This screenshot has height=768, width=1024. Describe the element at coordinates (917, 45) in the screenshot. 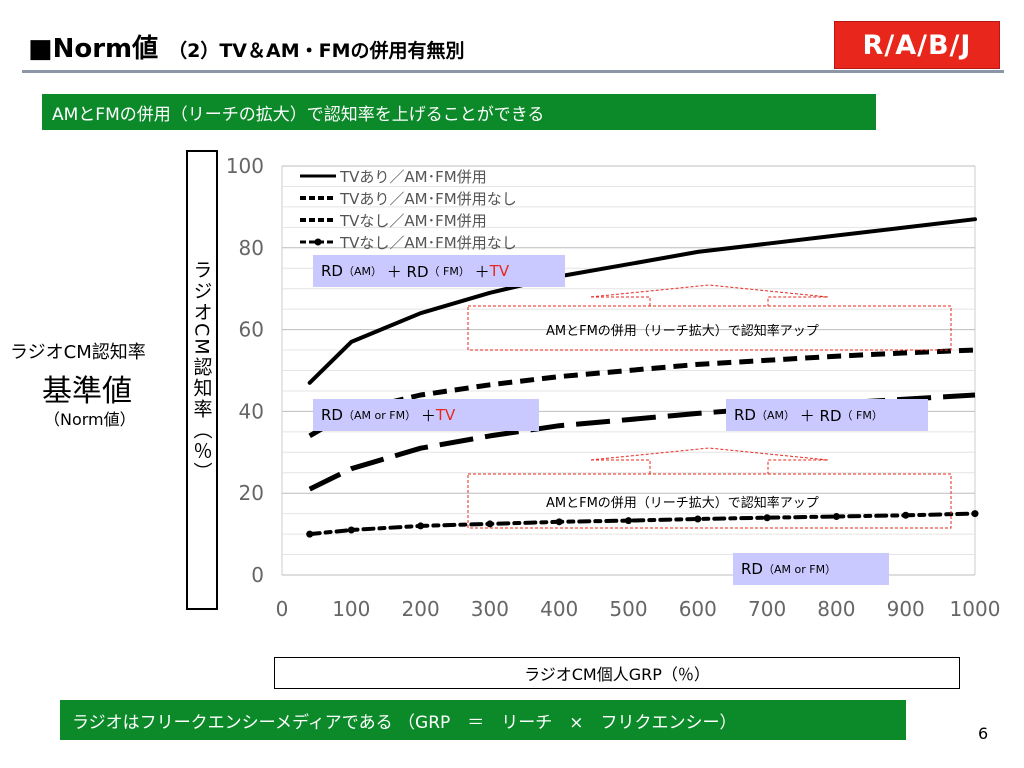

I see `rabj-logo: R/A/B/J` at that location.